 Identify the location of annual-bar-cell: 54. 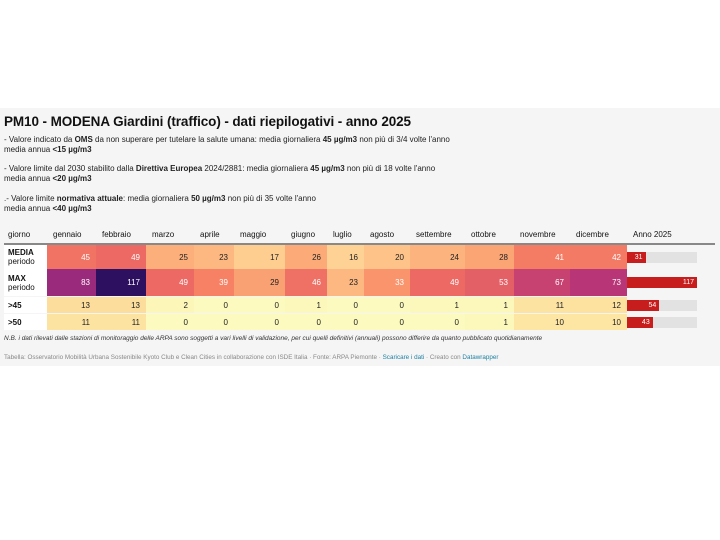
(671, 305).